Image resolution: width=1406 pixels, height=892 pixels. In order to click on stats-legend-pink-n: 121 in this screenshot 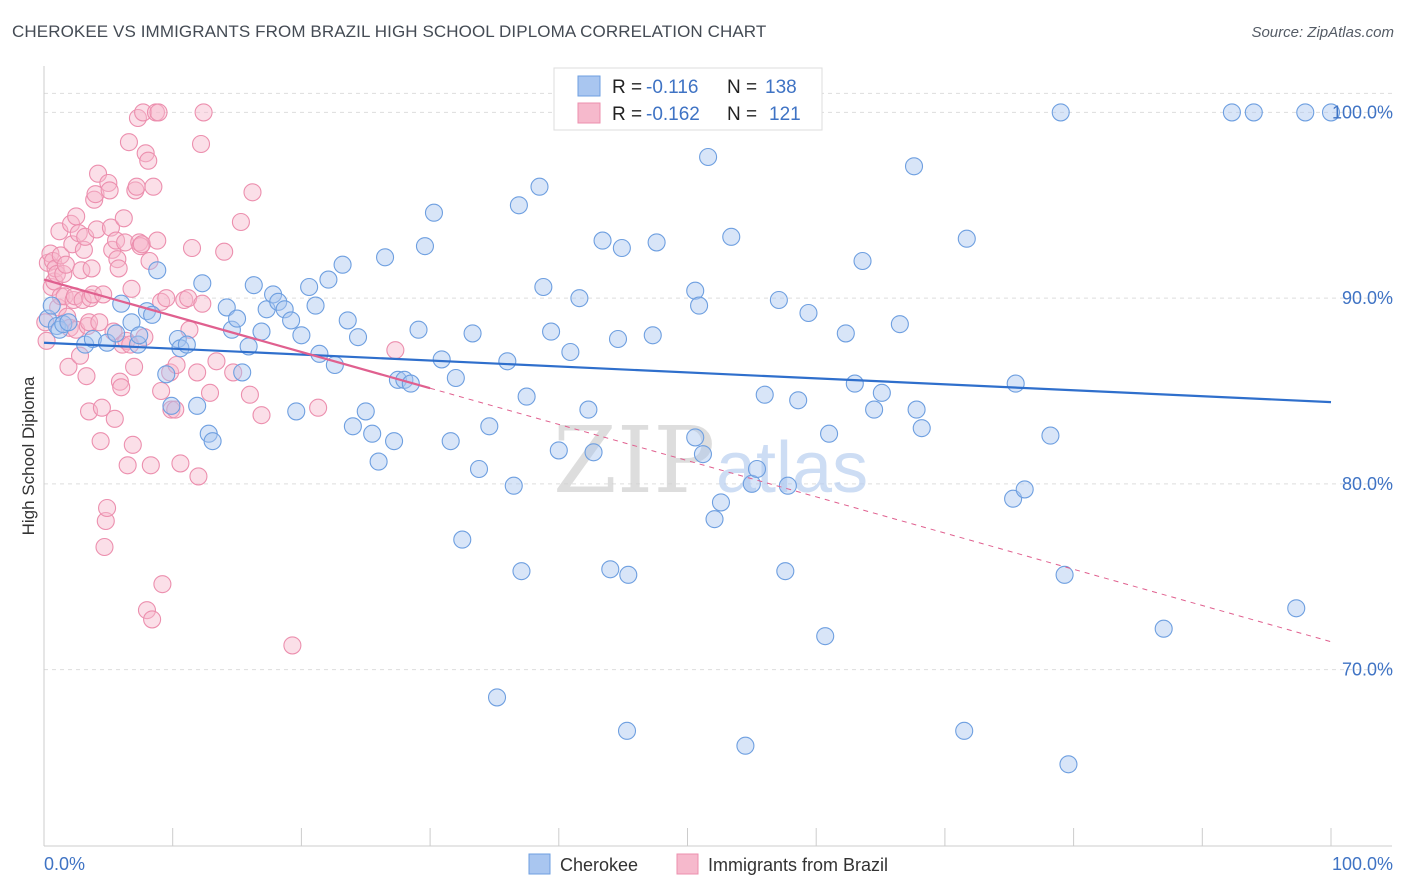, I will do `click(785, 114)`.